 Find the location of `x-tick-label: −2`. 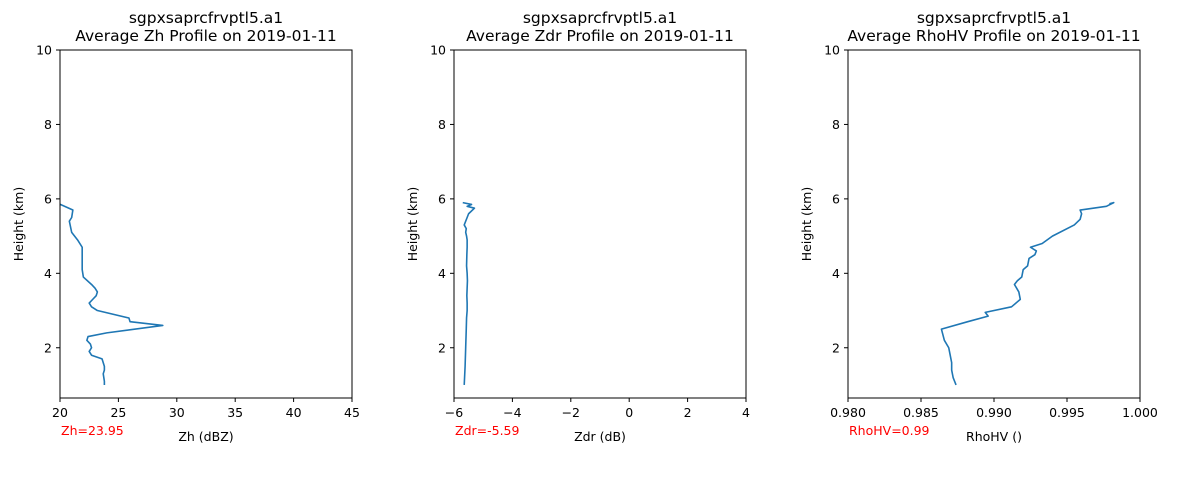

x-tick-label: −2 is located at coordinates (571, 412).